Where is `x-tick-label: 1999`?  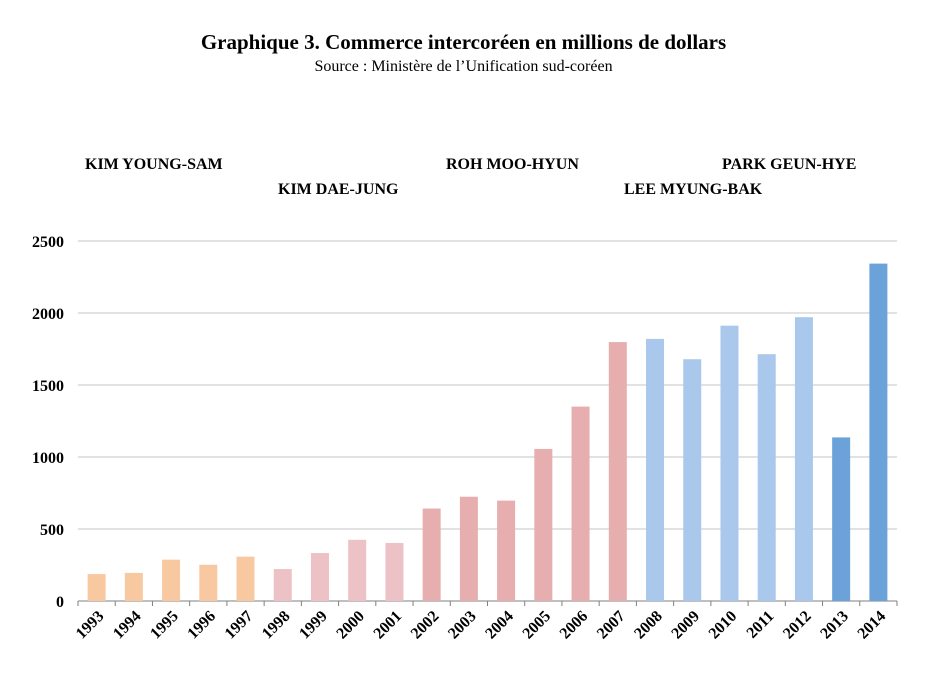 x-tick-label: 1999 is located at coordinates (313, 625).